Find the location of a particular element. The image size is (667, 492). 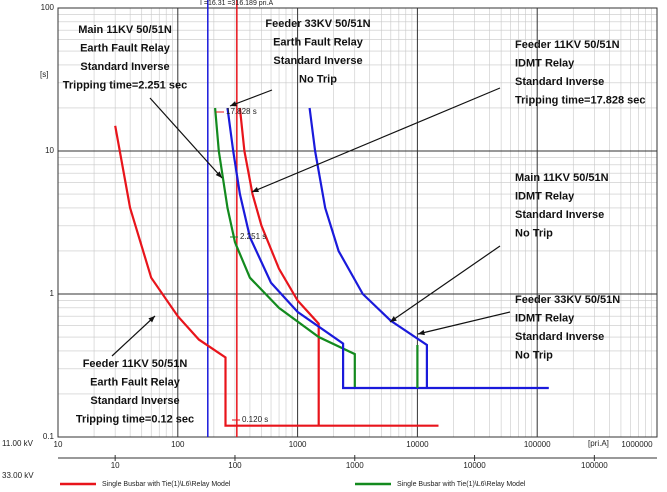

current-label: I =16.31 =316.189 pri.A is located at coordinates (236, 3).